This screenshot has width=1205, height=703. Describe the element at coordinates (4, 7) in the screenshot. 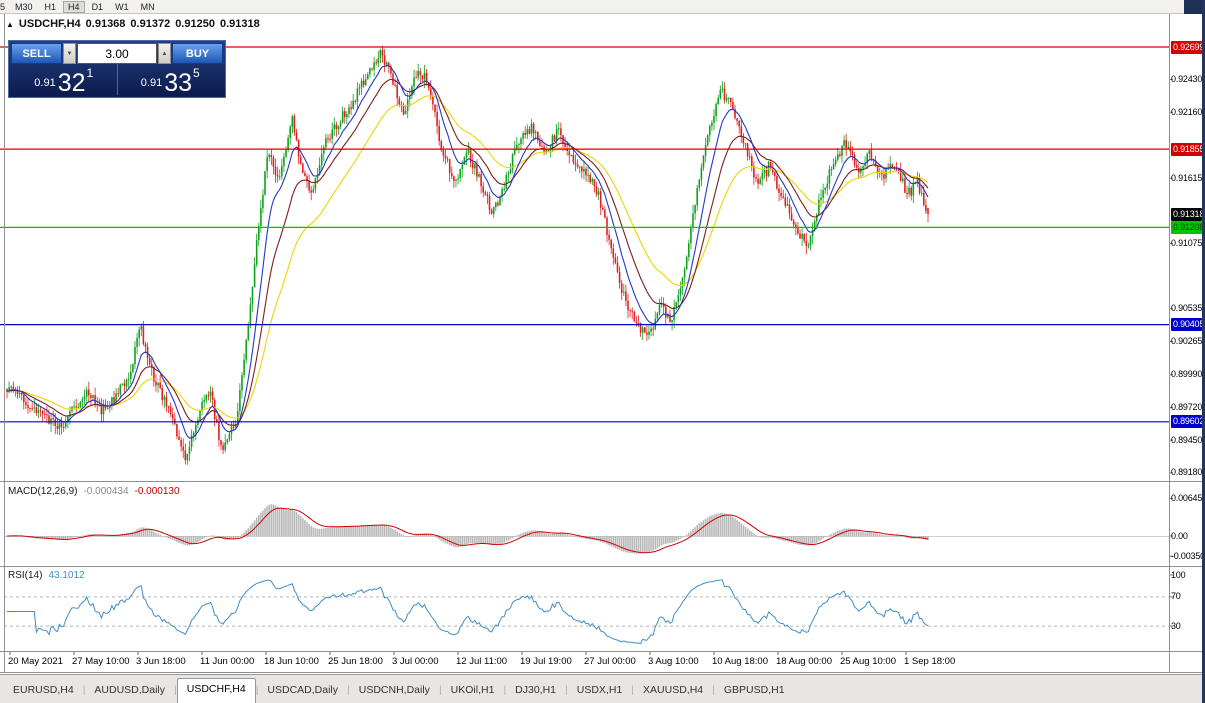

I see `period-button-5: 5` at that location.